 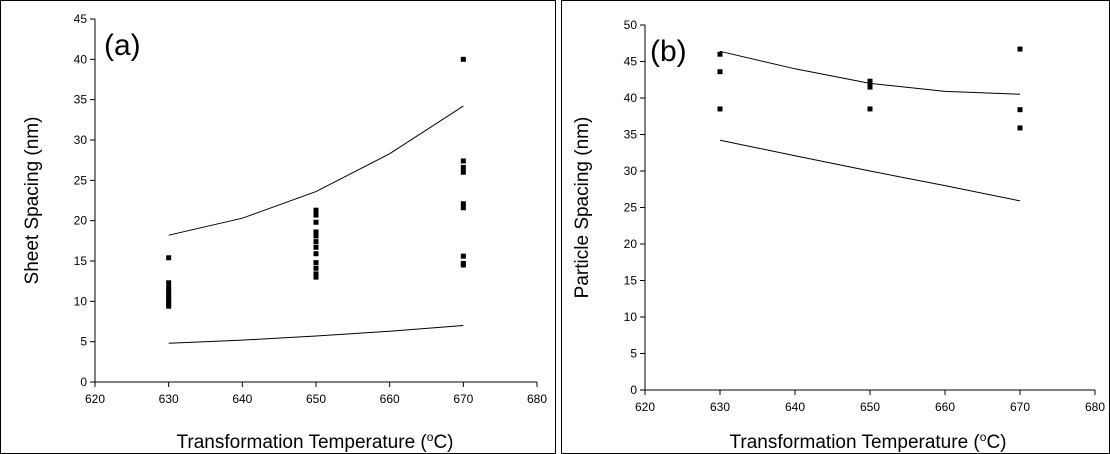 I want to click on y-tick-label: 50, so click(x=631, y=25).